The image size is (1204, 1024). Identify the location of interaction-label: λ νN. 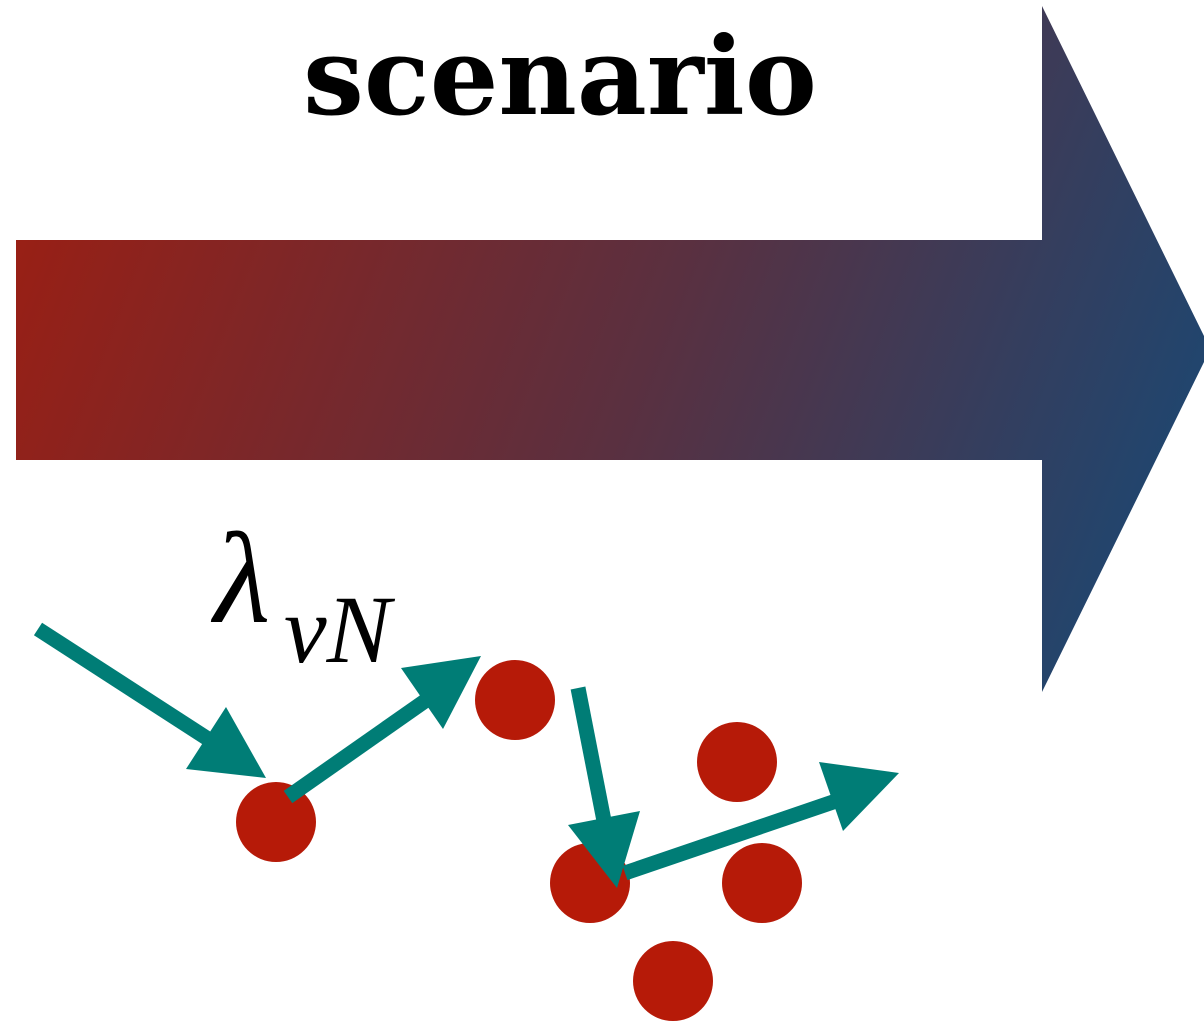
(303, 595).